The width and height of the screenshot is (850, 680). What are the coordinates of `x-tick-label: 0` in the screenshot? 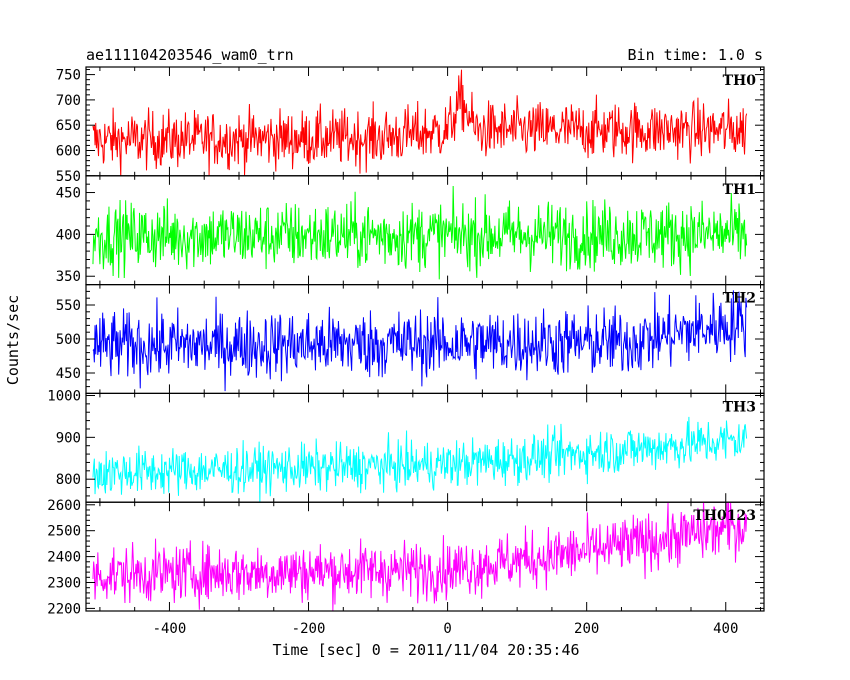 It's located at (447, 629).